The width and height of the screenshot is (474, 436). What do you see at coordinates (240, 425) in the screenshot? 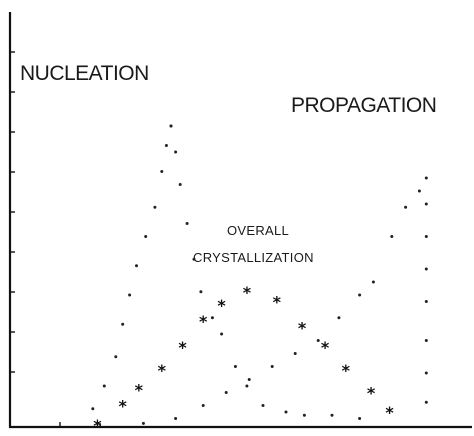
I see `x-axis` at bounding box center [240, 425].